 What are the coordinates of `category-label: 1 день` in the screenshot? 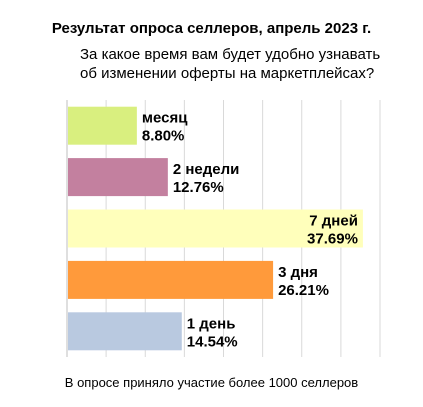 It's located at (211, 323).